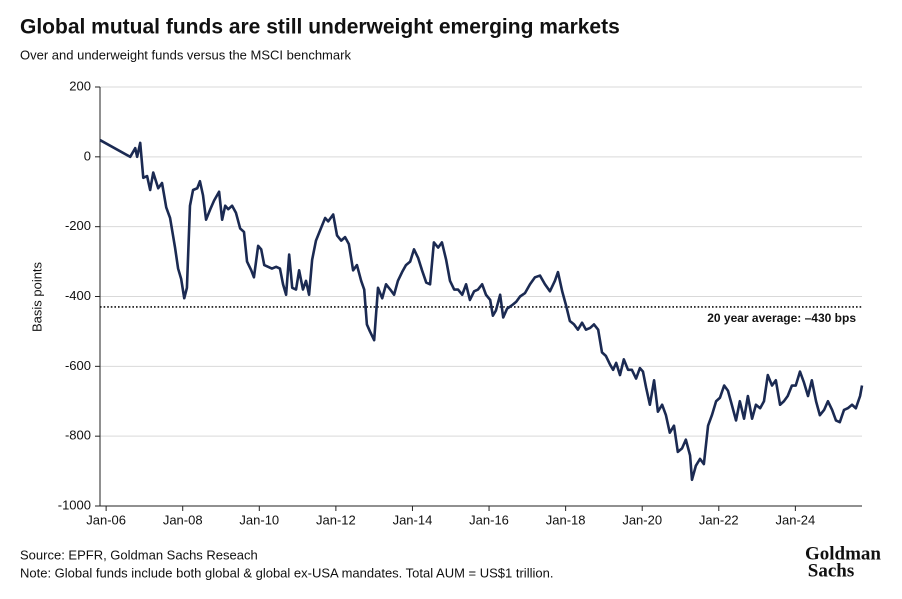 The height and width of the screenshot is (599, 902). What do you see at coordinates (642, 519) in the screenshot?
I see `x-tick-label: Jan-20` at bounding box center [642, 519].